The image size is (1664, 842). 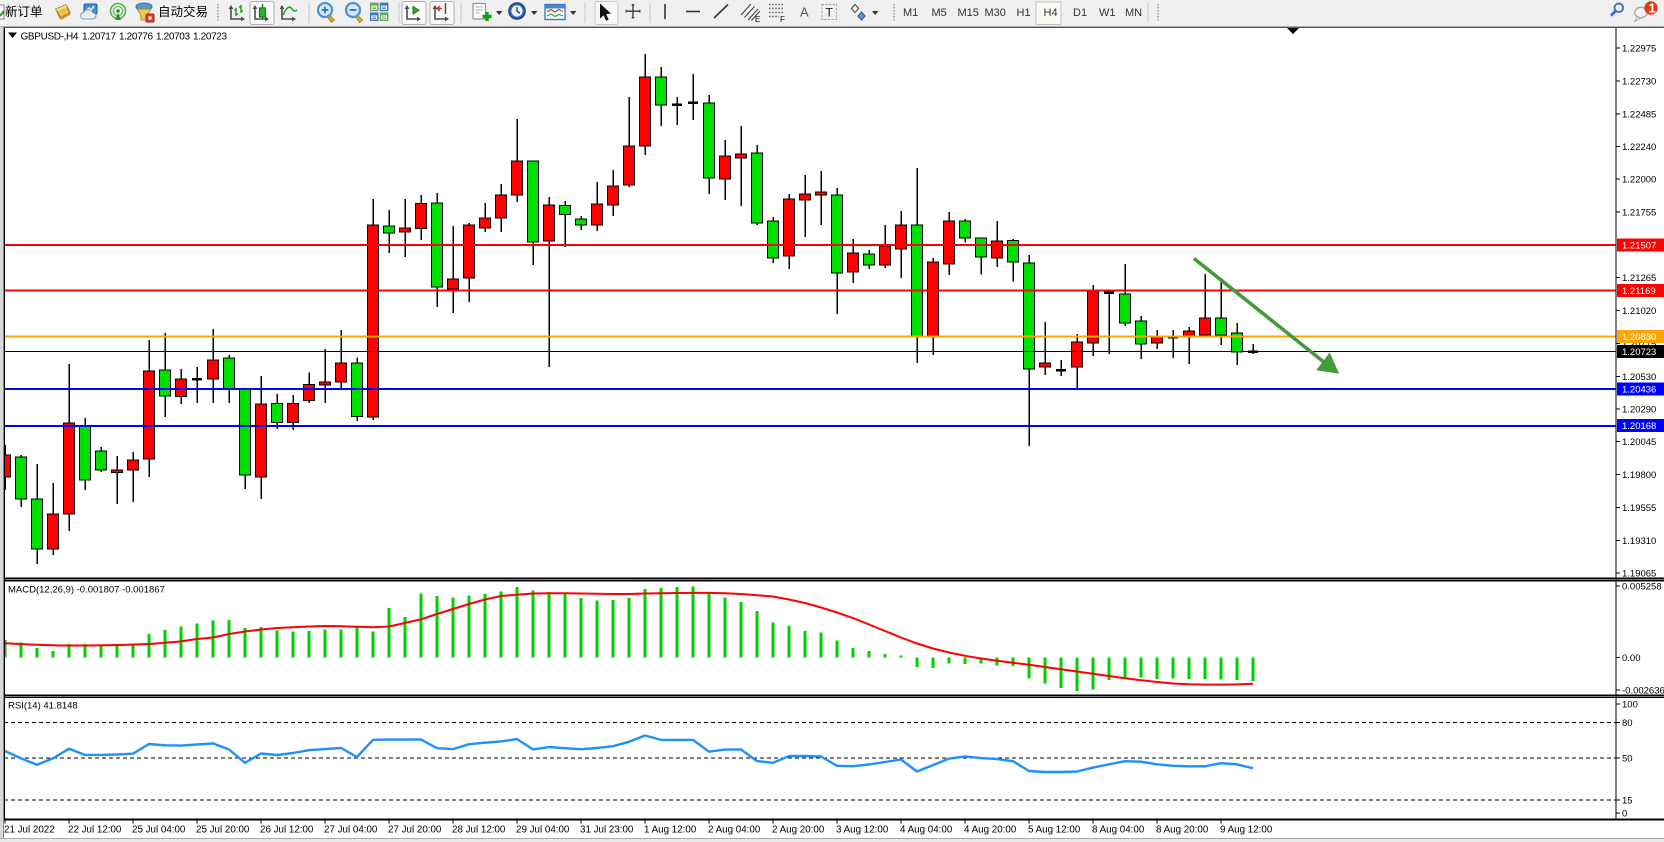 What do you see at coordinates (1639, 377) in the screenshot?
I see `svg-text: 1.20530` at bounding box center [1639, 377].